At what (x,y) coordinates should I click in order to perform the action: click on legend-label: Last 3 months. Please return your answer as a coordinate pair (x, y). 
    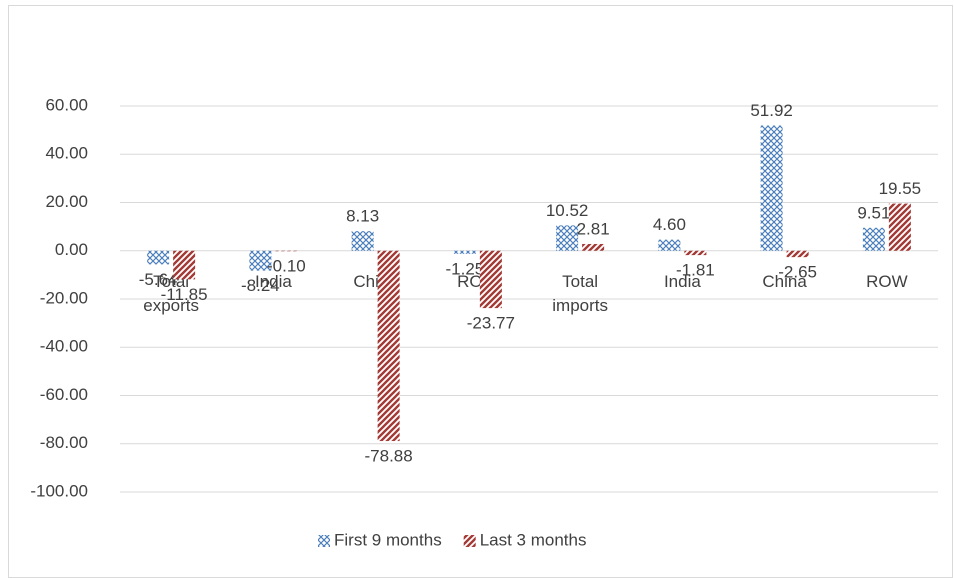
    Looking at the image, I should click on (533, 539).